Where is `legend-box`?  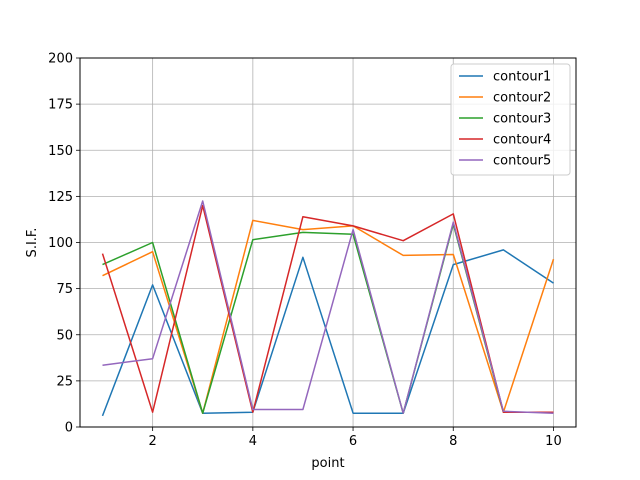
legend-box is located at coordinates (510, 119).